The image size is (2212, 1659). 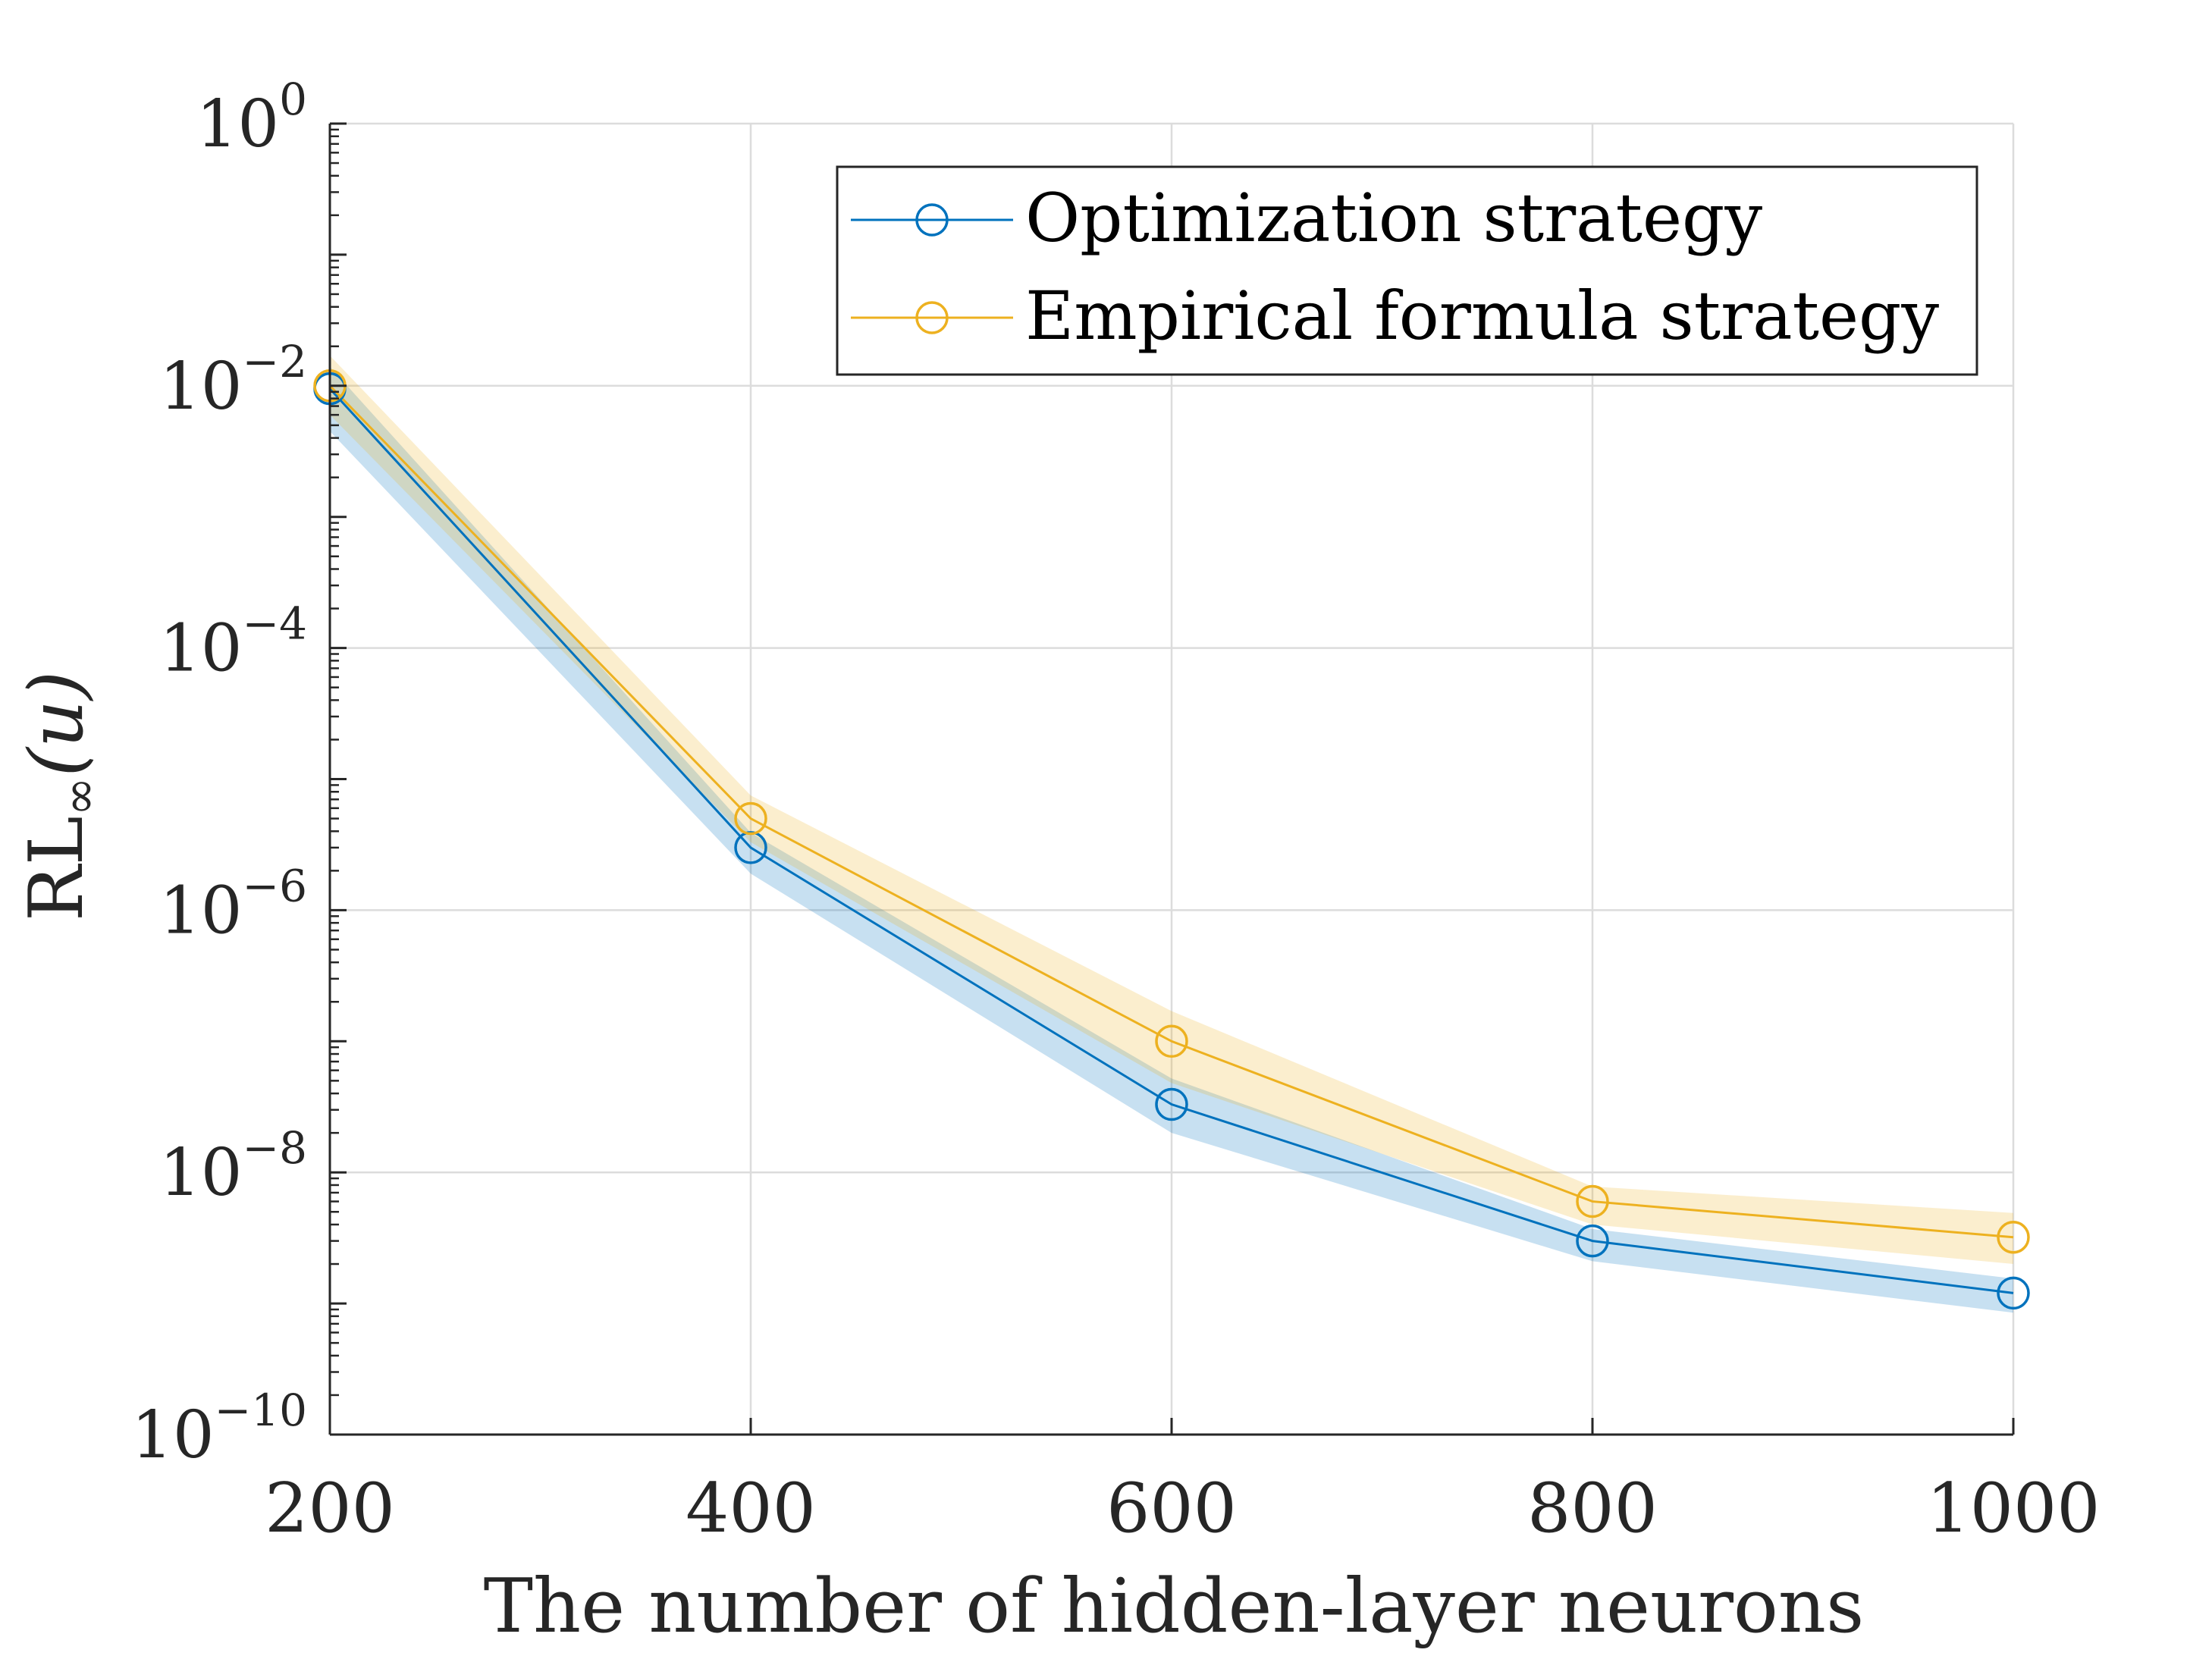 I want to click on y-axis-title: RL∞(u), so click(x=60, y=796).